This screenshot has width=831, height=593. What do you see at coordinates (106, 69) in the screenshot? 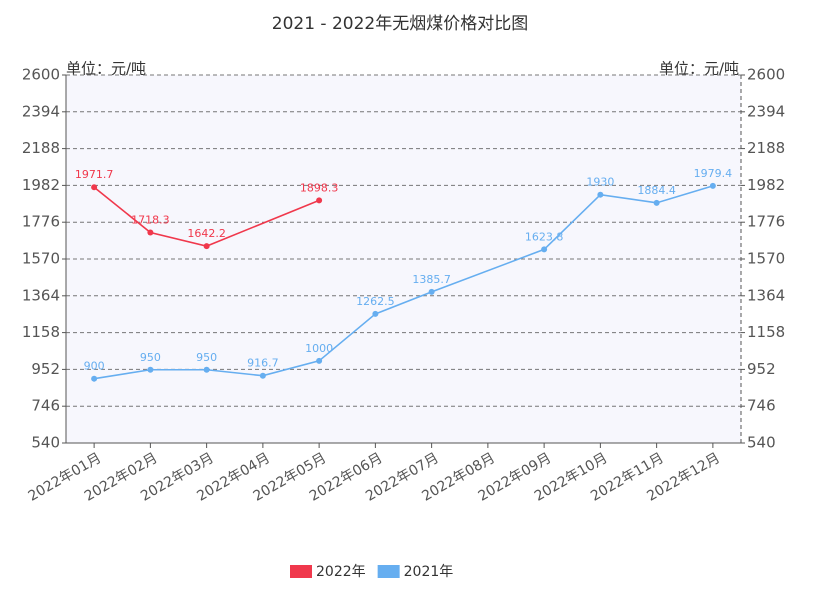
I see `y-axis-label: 单位：元/吨` at bounding box center [106, 69].